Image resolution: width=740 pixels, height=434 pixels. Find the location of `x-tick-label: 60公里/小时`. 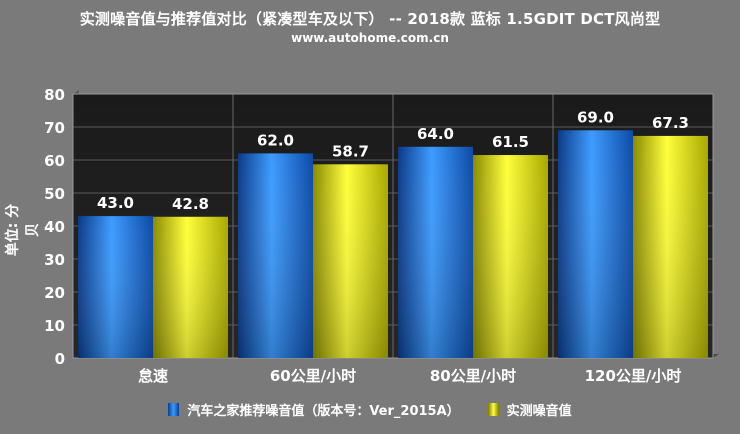

x-tick-label: 60公里/小时 is located at coordinates (313, 376).